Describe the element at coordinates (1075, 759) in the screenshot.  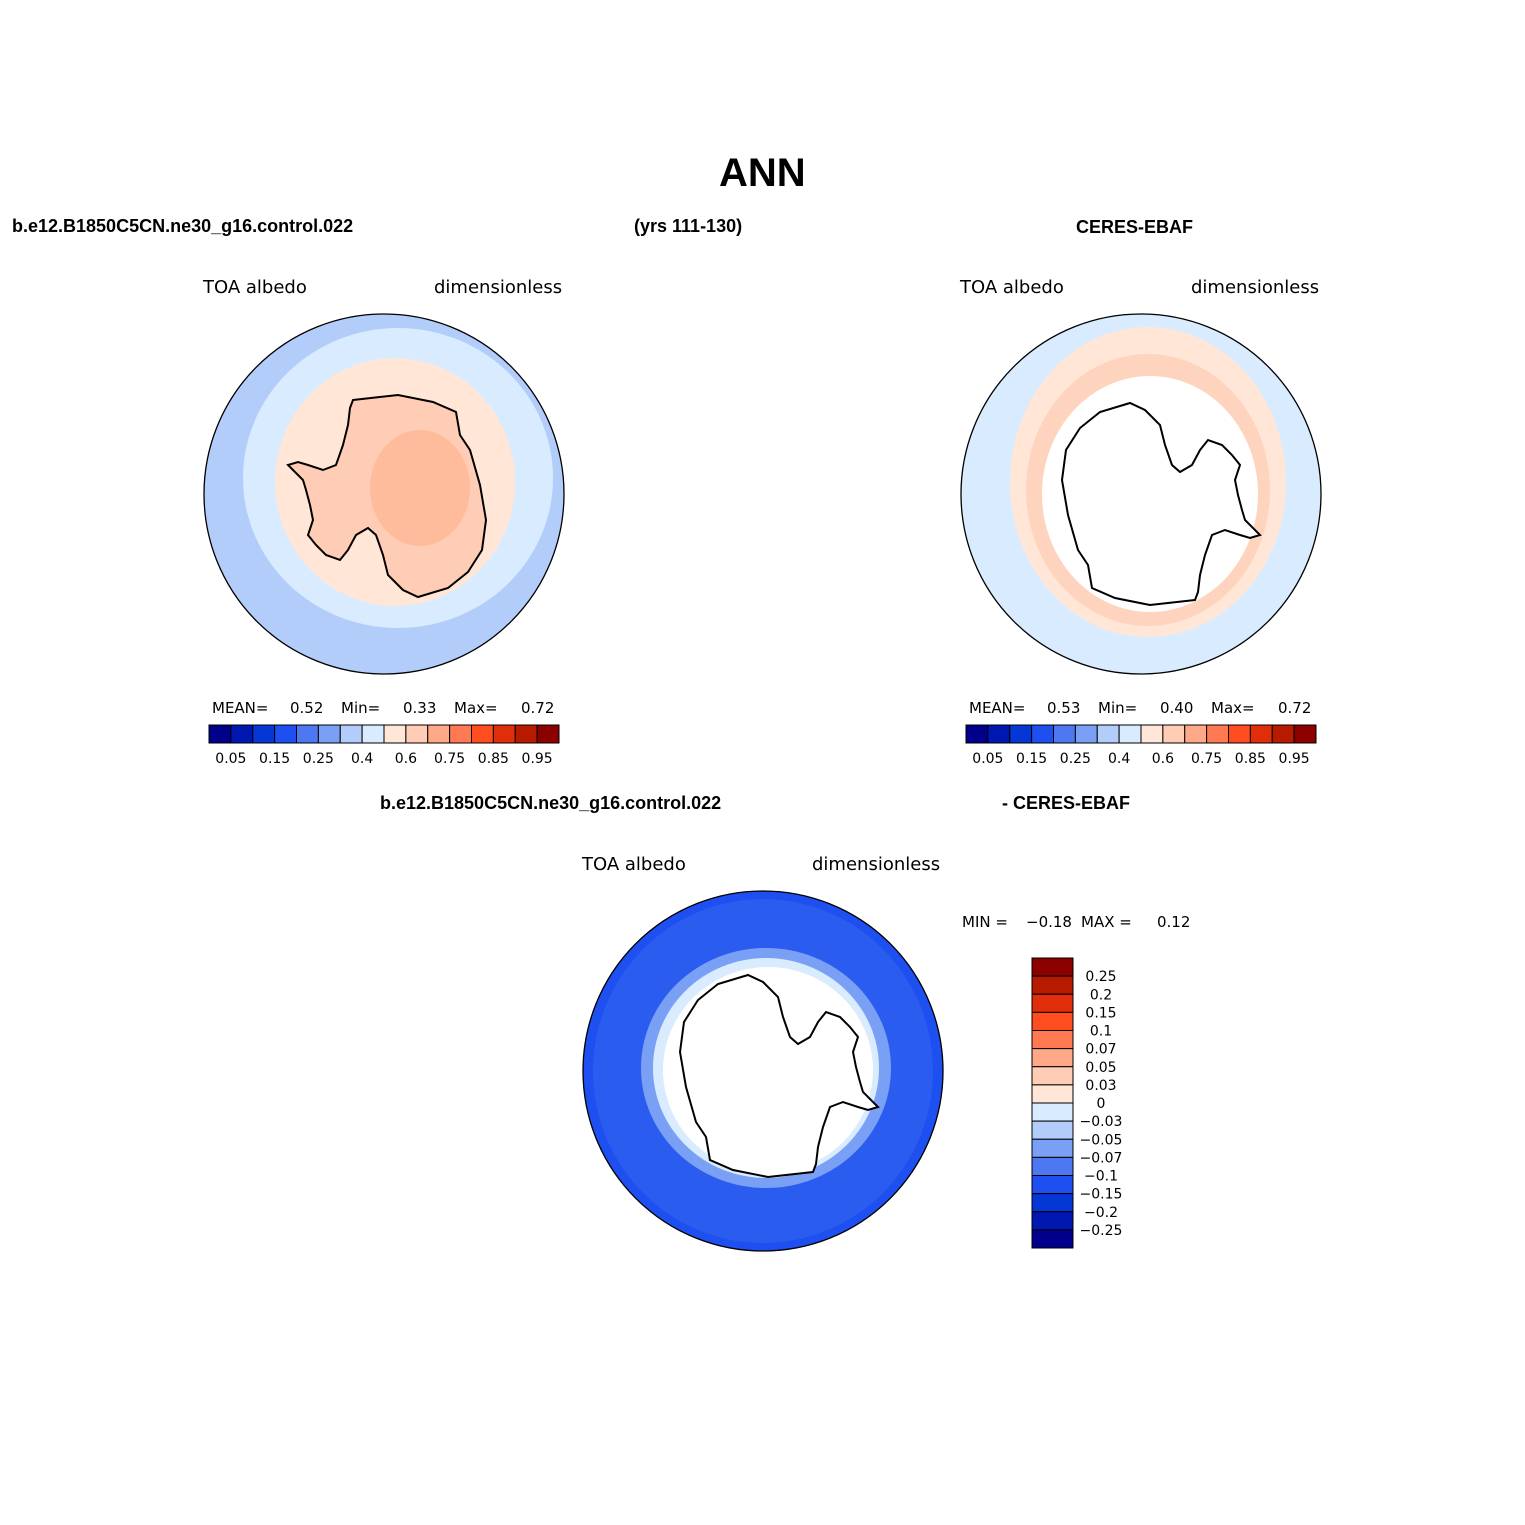
I see `panel2-colorbar-tick-label: 0.25` at that location.